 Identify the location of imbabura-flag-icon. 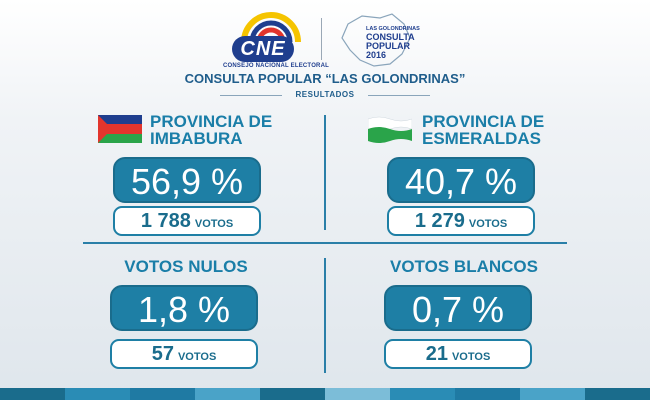
(120, 129).